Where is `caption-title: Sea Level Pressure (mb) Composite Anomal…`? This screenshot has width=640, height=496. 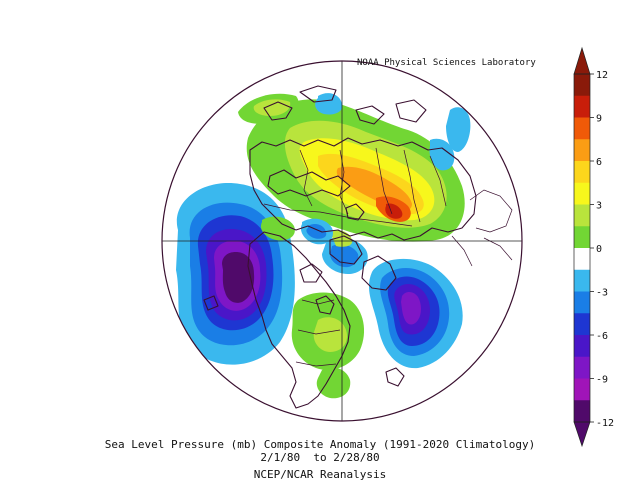 caption-title: Sea Level Pressure (mb) Composite Anomal… is located at coordinates (320, 444).